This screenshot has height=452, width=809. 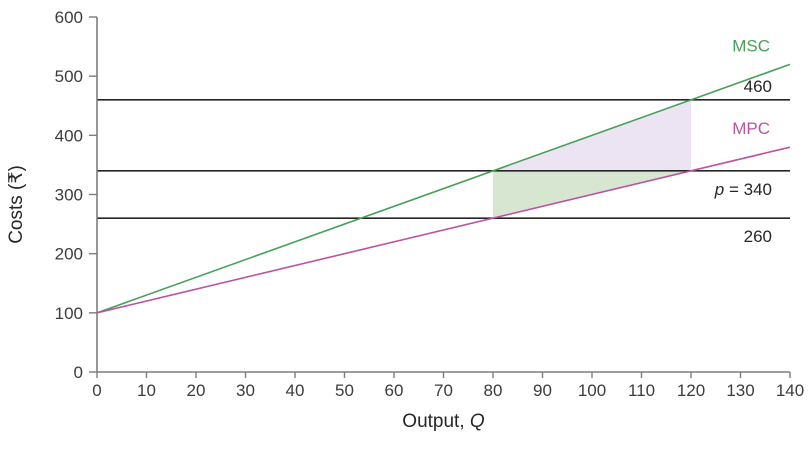 What do you see at coordinates (146, 390) in the screenshot?
I see `x-tick-label: 10` at bounding box center [146, 390].